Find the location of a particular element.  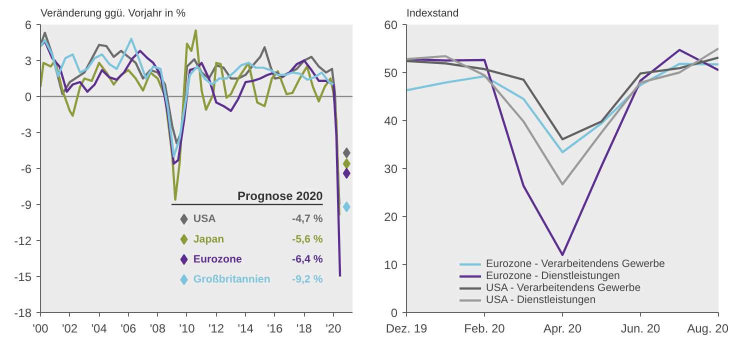

legend-label: Japan is located at coordinates (208, 239).